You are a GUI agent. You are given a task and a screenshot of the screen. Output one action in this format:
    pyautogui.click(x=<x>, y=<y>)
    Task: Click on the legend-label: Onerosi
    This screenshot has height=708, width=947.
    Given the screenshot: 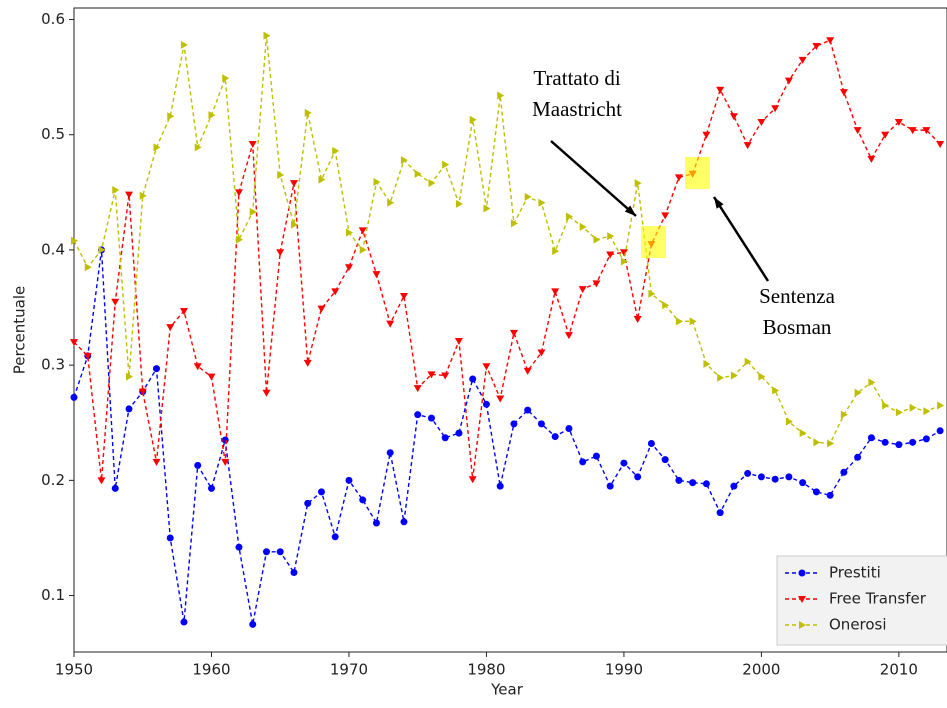 What is the action you would take?
    pyautogui.click(x=858, y=625)
    